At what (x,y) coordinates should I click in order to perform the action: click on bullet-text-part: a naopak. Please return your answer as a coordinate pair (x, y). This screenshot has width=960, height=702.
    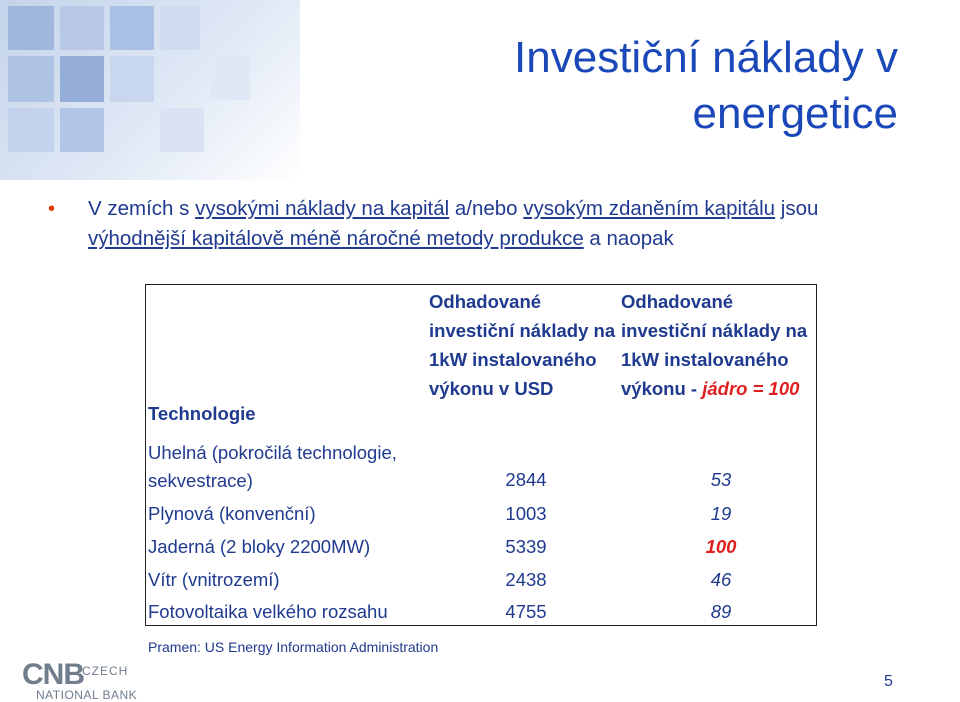
    Looking at the image, I should click on (628, 238).